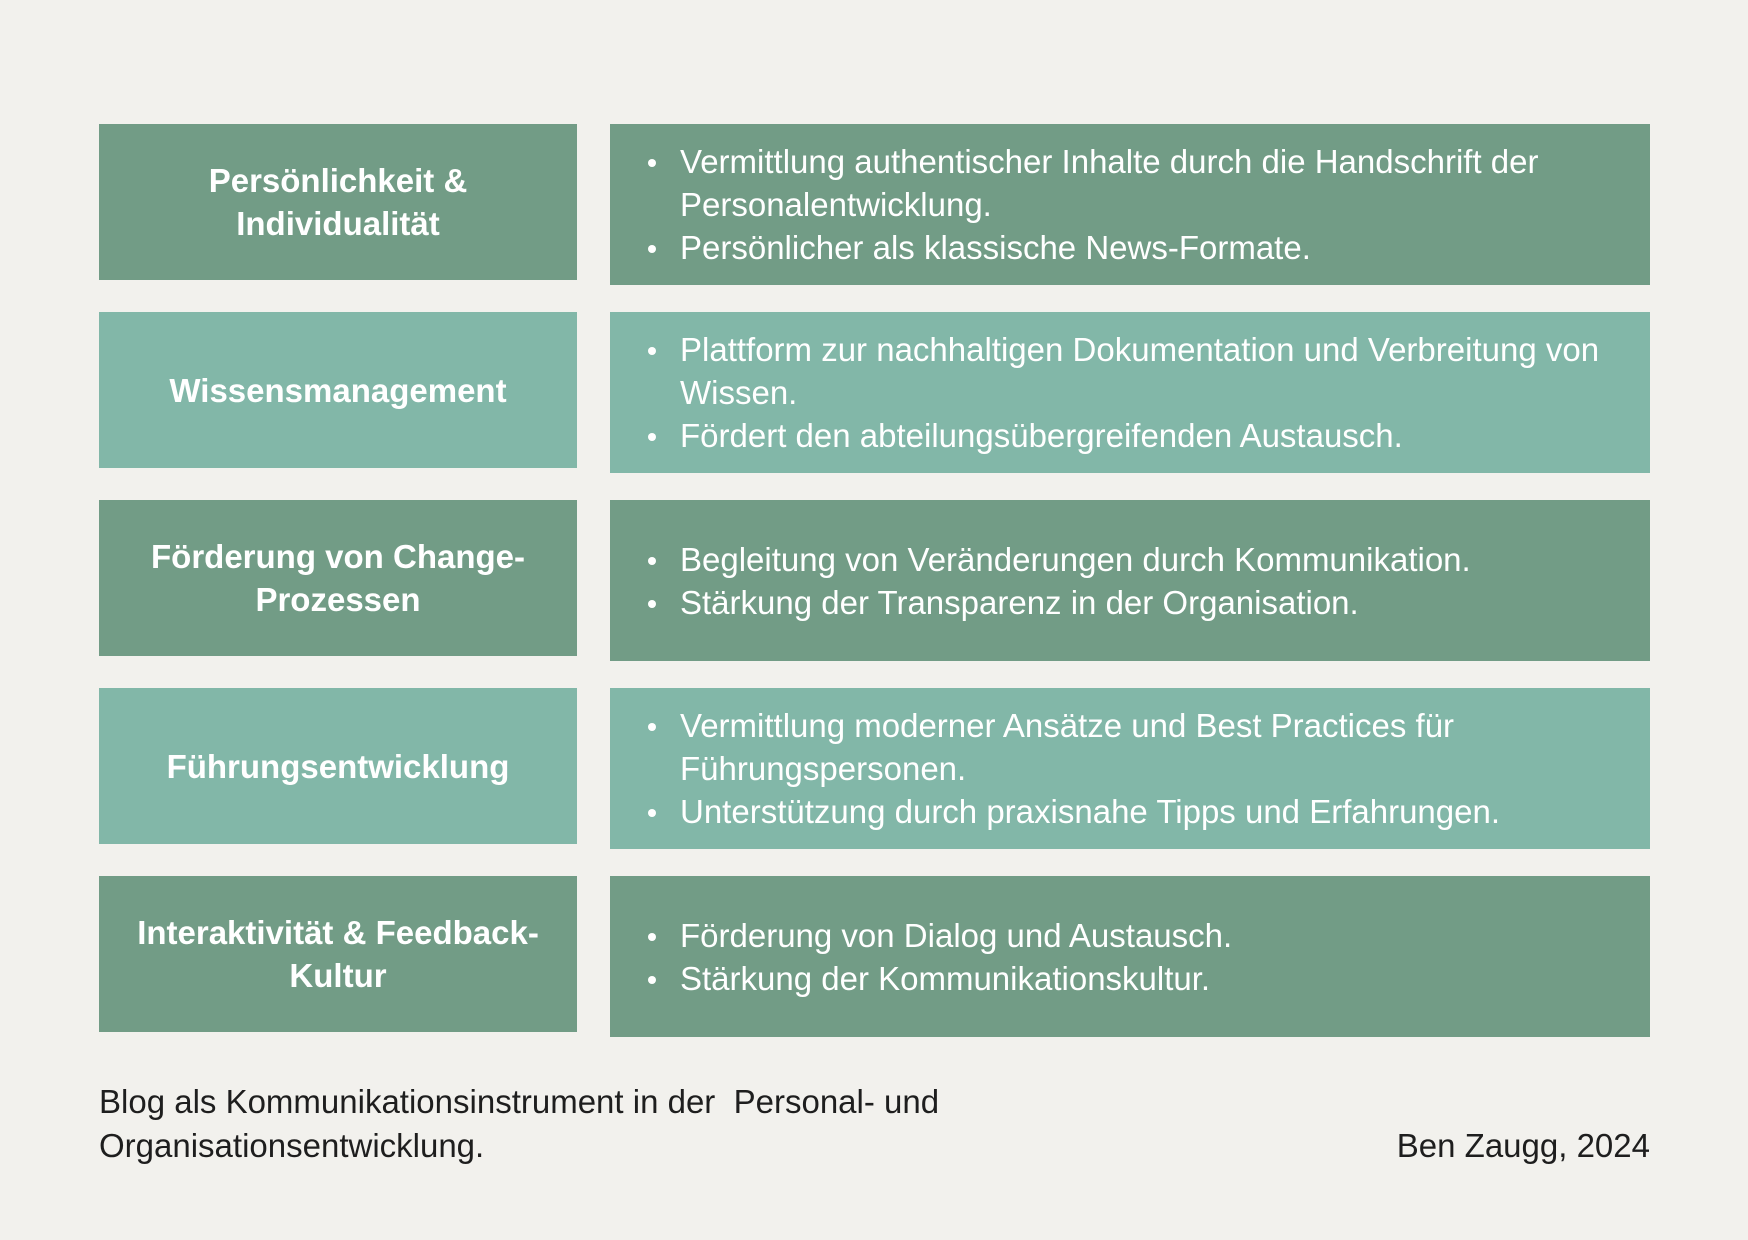  I want to click on row-label-feedback: Interaktivität & Feedback-Kultur, so click(338, 954).